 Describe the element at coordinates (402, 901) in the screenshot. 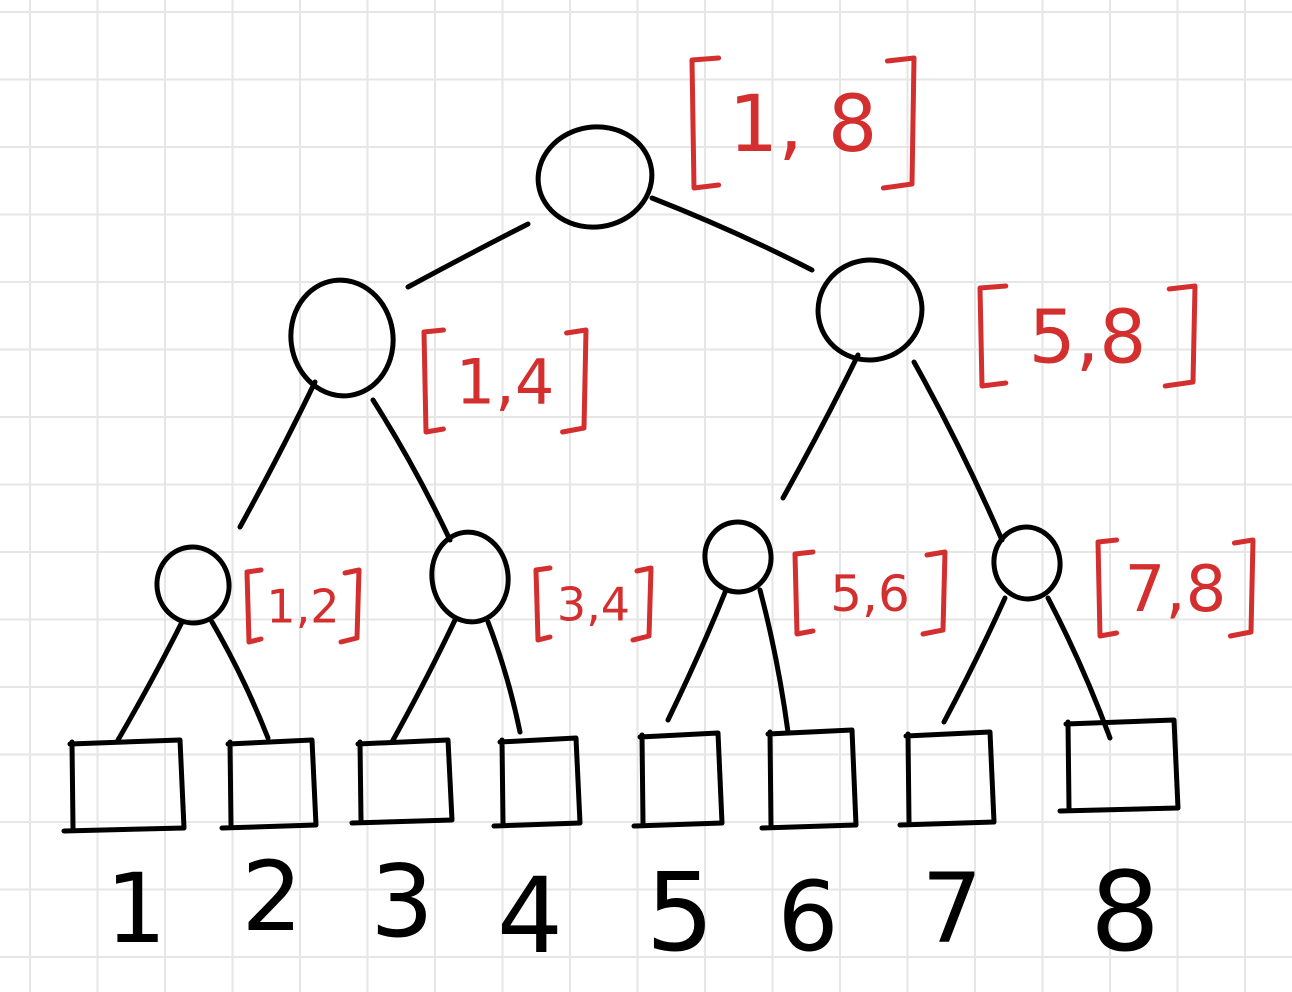

I see `leaf-number-3: 3` at that location.